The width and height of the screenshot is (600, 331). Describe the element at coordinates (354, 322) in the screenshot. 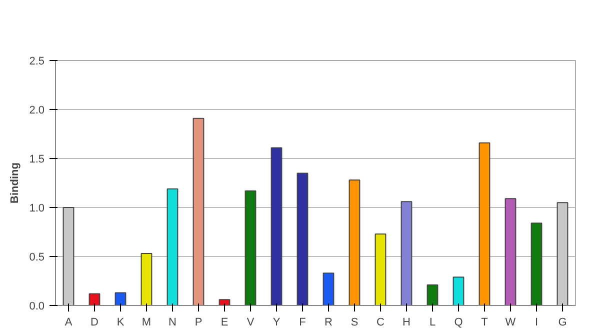

I see `x-tick-label: S` at that location.